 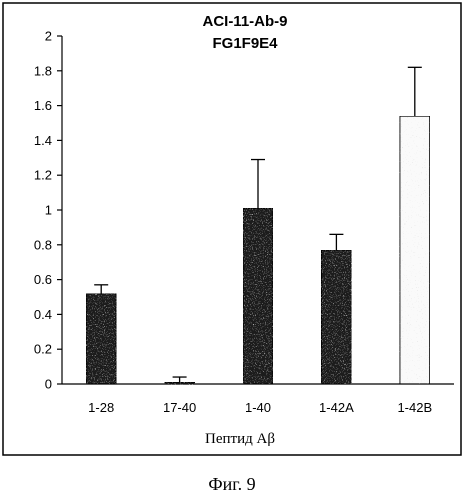 I want to click on y-tick-label: 0.4, so click(x=43, y=314).